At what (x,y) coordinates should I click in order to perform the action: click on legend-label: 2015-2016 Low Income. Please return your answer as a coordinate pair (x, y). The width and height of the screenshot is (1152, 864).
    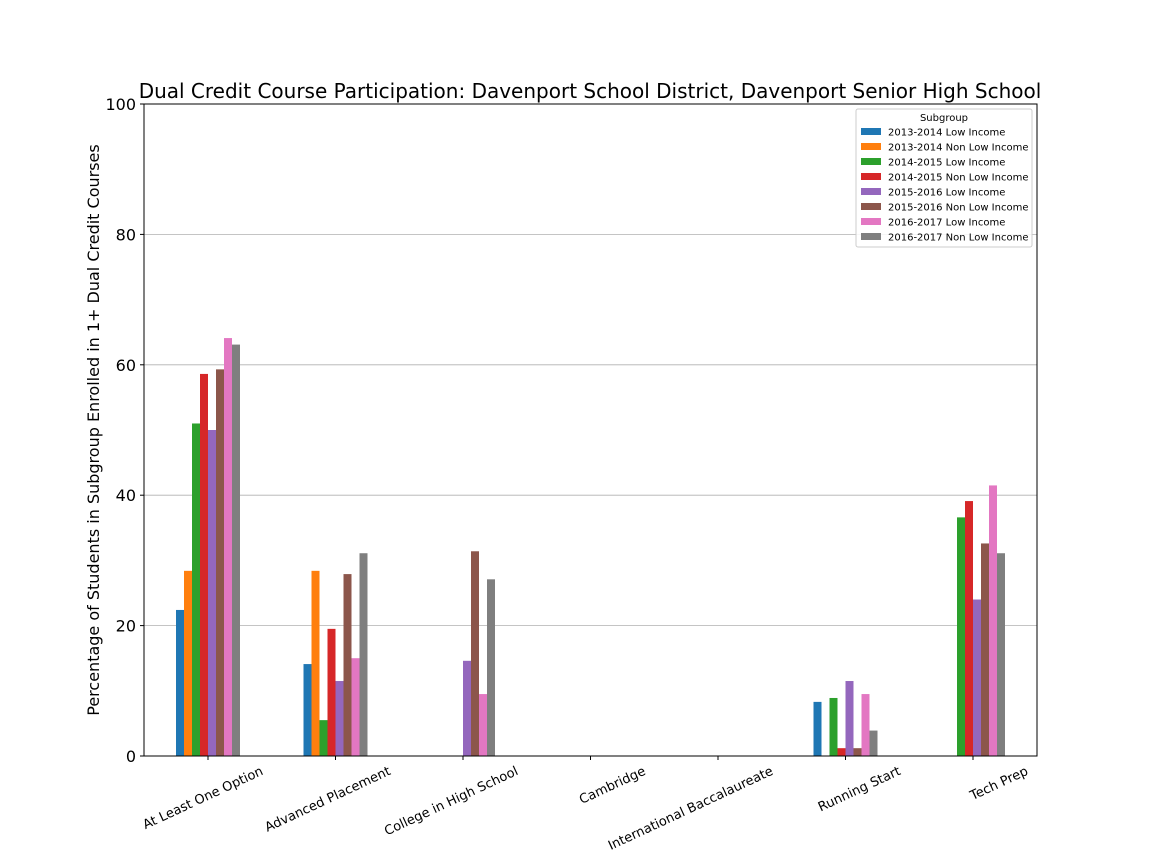
    Looking at the image, I should click on (946, 193).